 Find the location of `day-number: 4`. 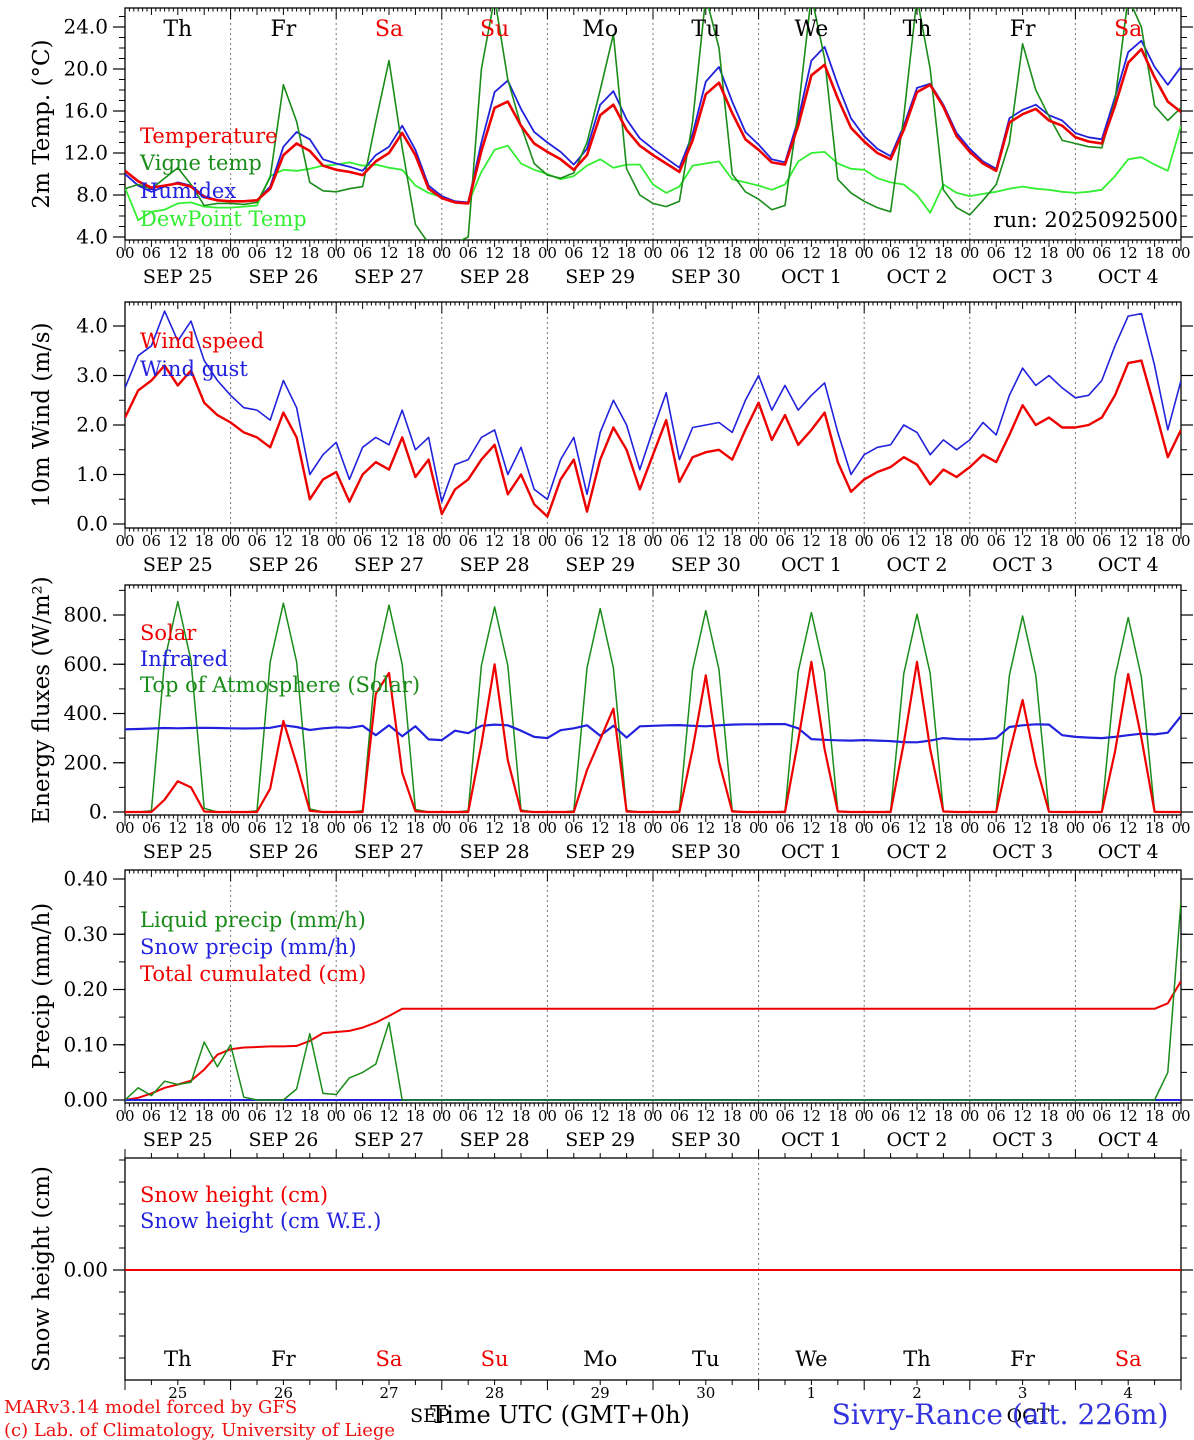

day-number: 4 is located at coordinates (1128, 1393).